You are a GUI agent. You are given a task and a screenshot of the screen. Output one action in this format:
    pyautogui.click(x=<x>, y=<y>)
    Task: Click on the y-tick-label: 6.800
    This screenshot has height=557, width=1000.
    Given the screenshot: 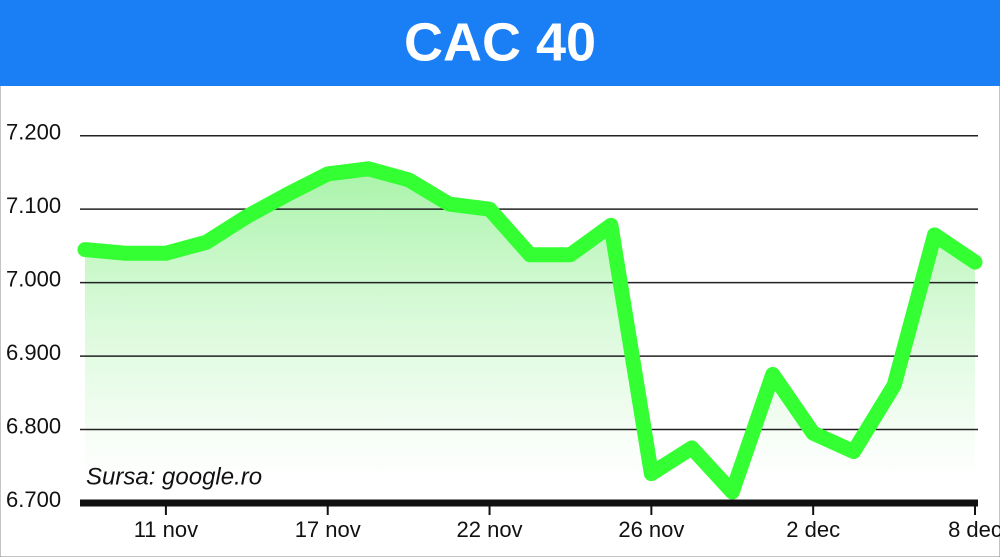 What is the action you would take?
    pyautogui.click(x=33, y=425)
    